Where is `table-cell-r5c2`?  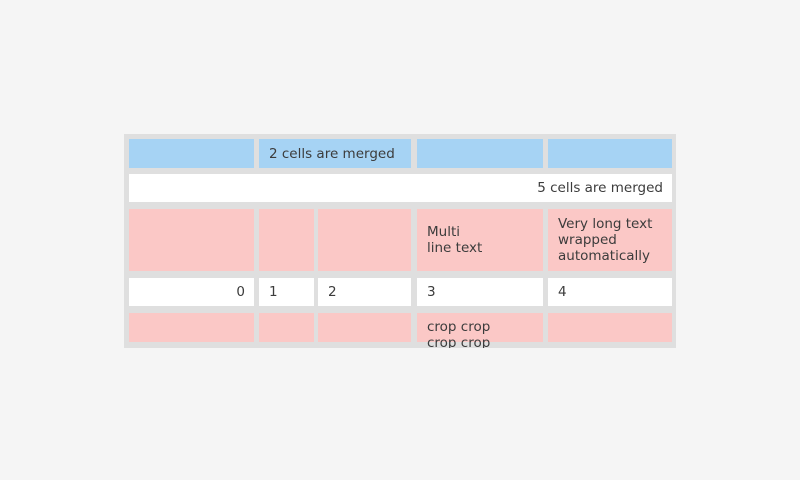
table-cell-r5c2 is located at coordinates (286, 327).